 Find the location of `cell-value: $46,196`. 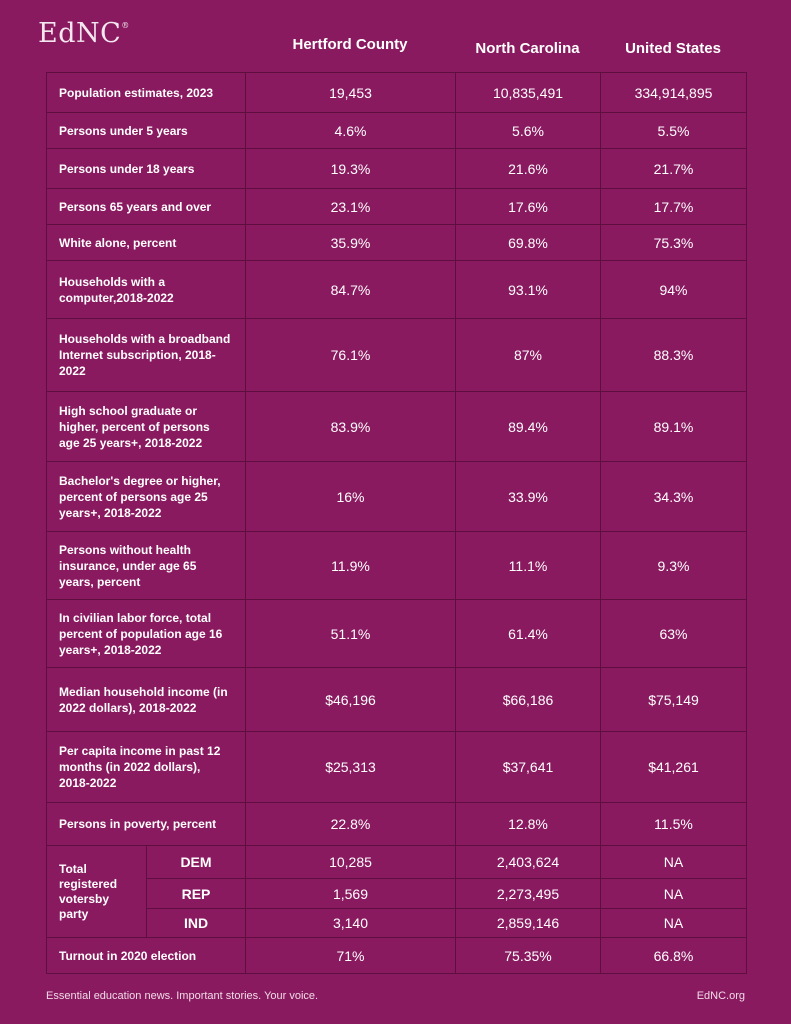

cell-value: $46,196 is located at coordinates (350, 699).